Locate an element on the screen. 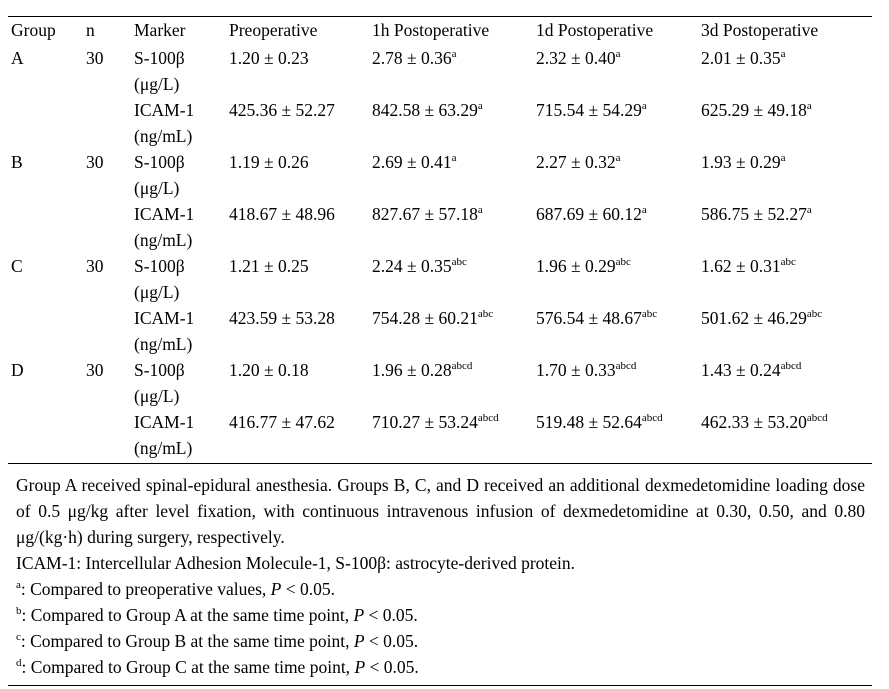 The width and height of the screenshot is (889, 689). value-text: 2.27 ± 0.32 is located at coordinates (576, 162).